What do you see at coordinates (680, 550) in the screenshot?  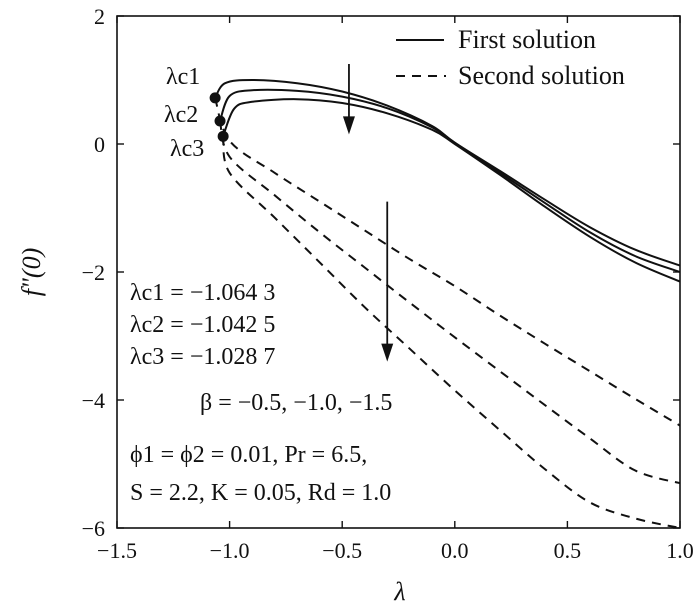 I see `x-tick-label: 1.0` at bounding box center [680, 550].